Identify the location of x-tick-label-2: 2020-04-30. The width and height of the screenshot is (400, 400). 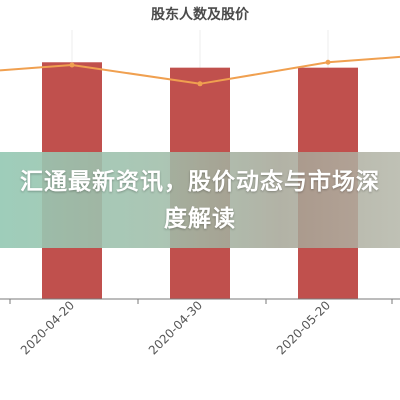
(175, 327).